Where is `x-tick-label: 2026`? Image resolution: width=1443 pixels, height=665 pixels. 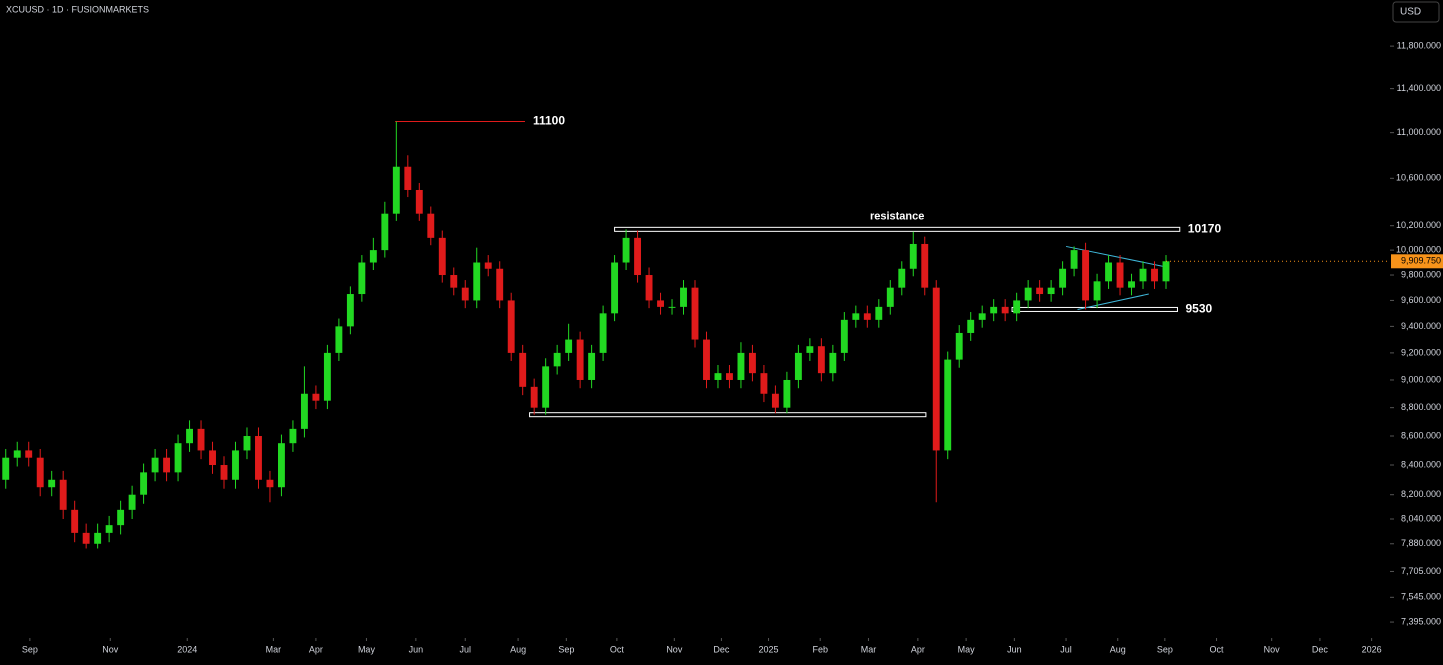 x-tick-label: 2026 is located at coordinates (1372, 649).